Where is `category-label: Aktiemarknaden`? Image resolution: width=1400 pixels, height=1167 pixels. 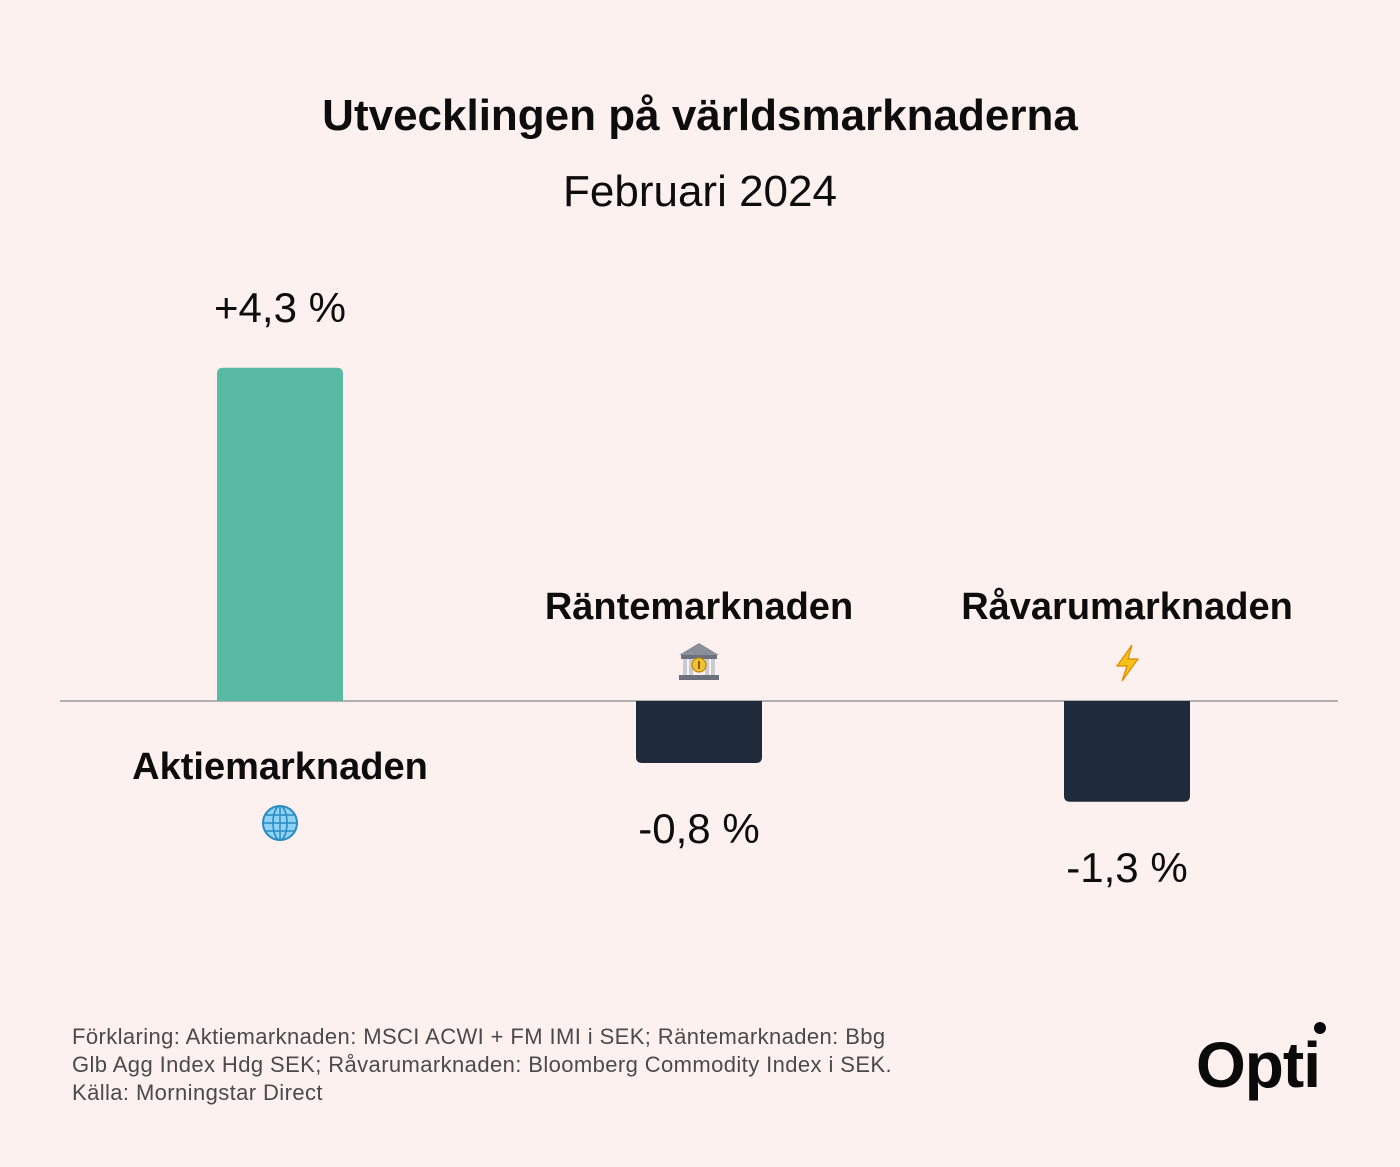 category-label: Aktiemarknaden is located at coordinates (280, 767).